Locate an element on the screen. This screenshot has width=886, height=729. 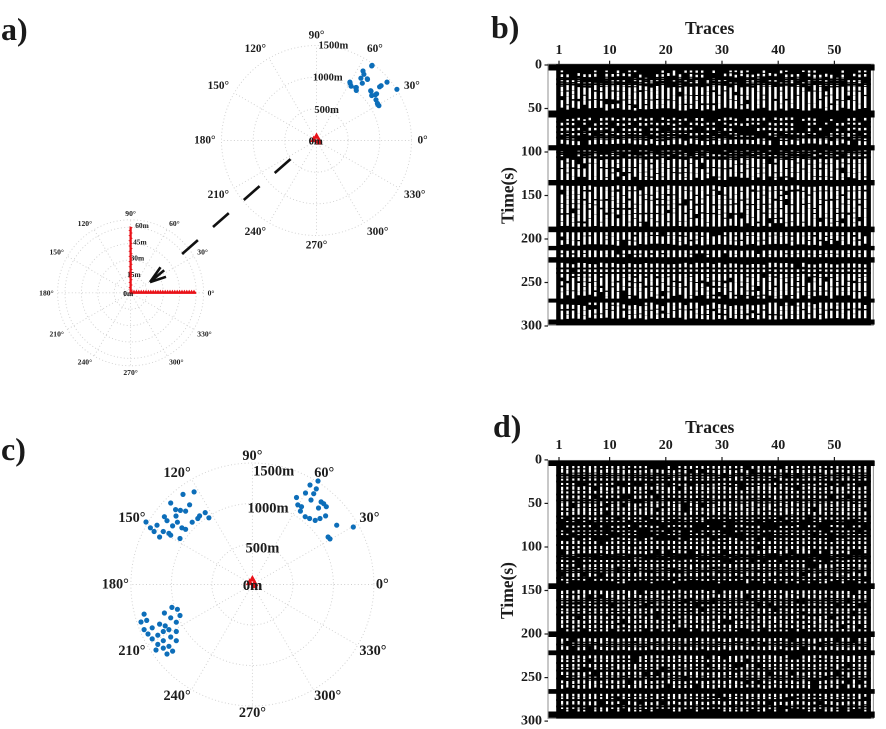
svg-text: 30m is located at coordinates (138, 258).